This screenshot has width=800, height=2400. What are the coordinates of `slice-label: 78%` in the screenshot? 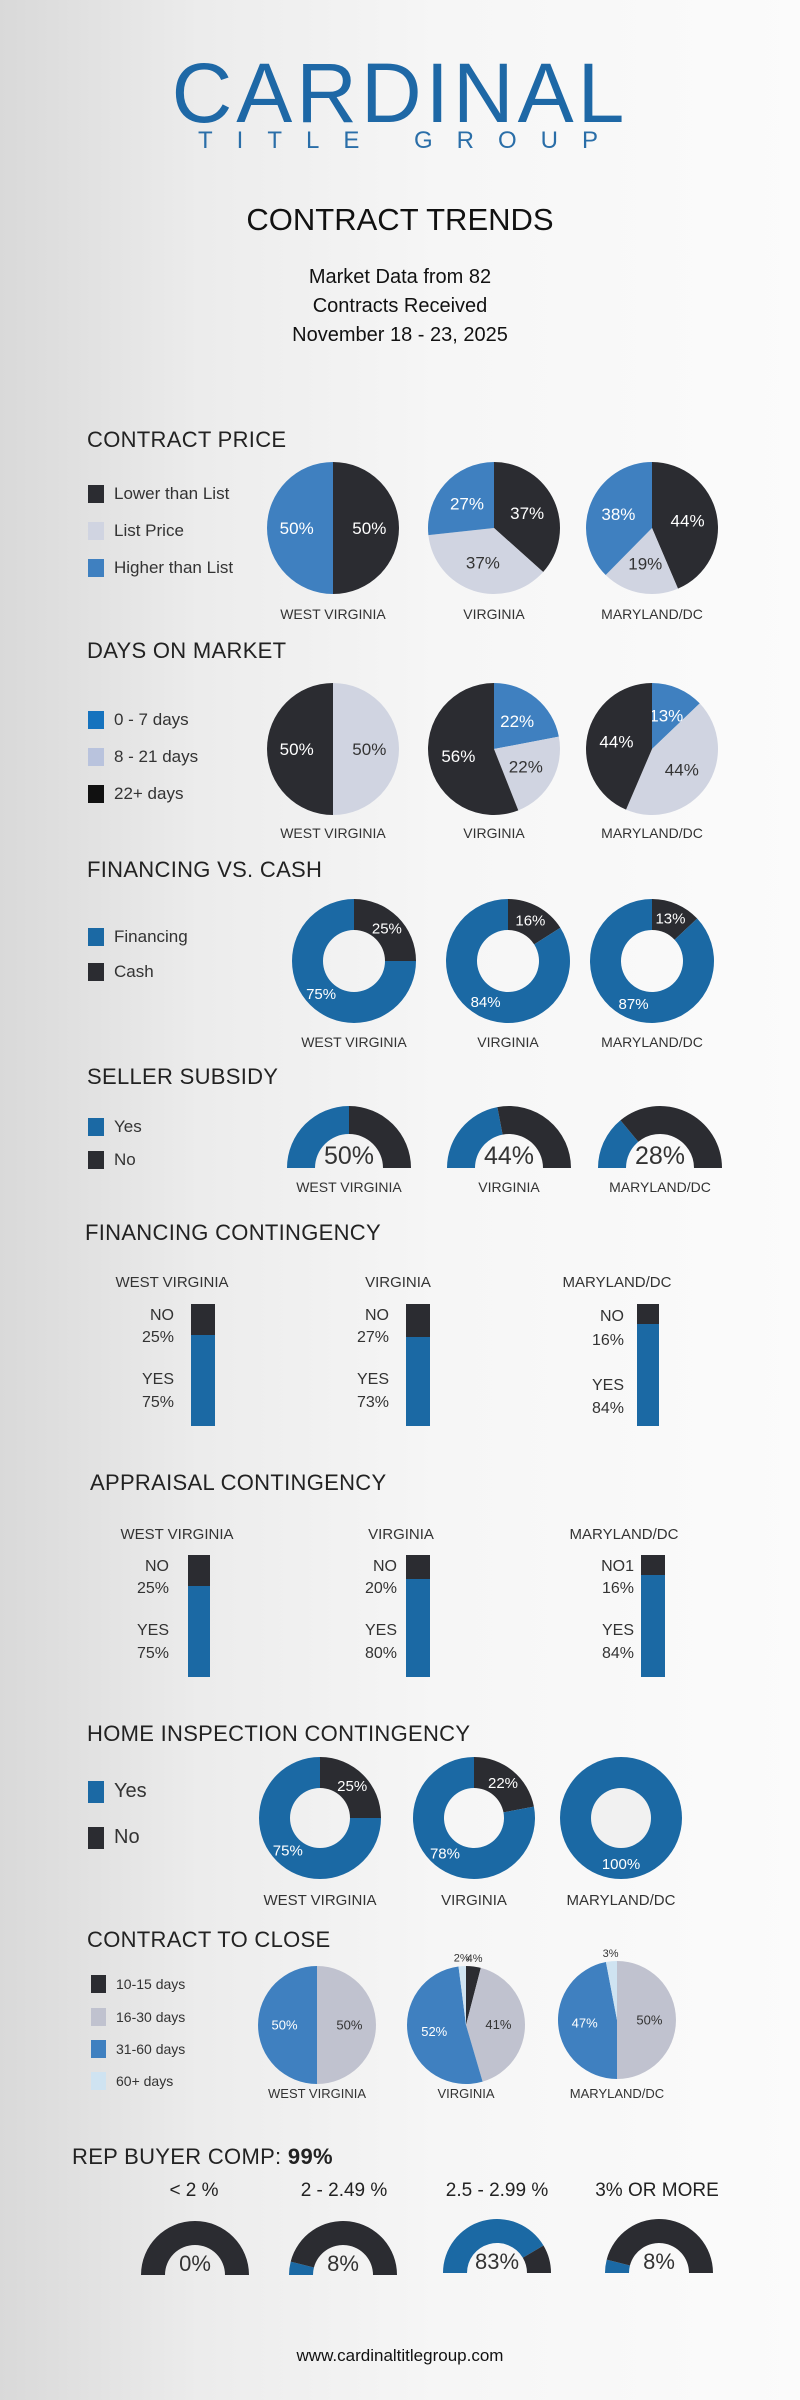 It's located at (445, 1853).